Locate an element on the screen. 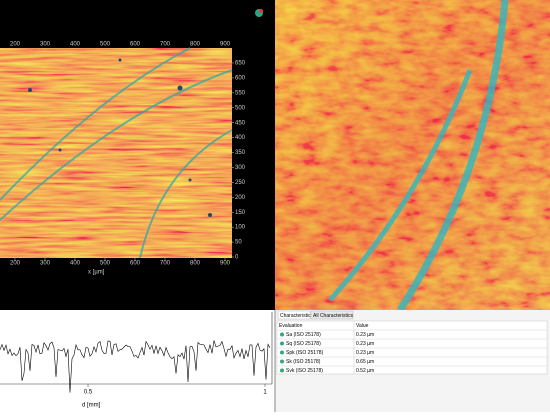  row-value: 0.52 µm is located at coordinates (365, 371).